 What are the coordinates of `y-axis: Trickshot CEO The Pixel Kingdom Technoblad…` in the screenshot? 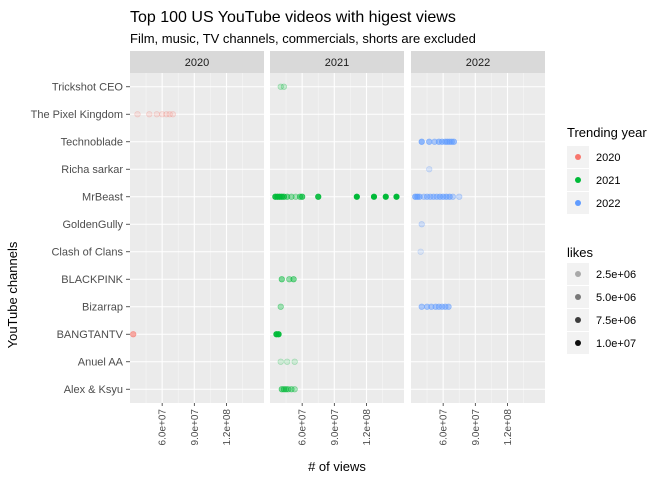 It's located at (80, 238).